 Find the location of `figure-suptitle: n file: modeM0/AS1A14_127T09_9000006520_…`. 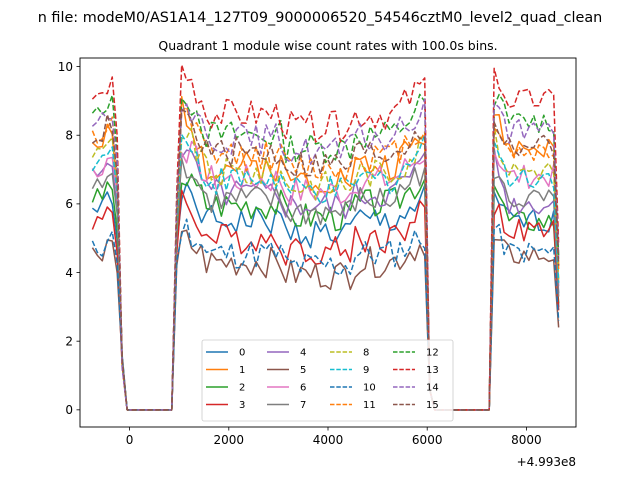

figure-suptitle: n file: modeM0/AS1A14_127T09_9000006520_… is located at coordinates (320, 18).